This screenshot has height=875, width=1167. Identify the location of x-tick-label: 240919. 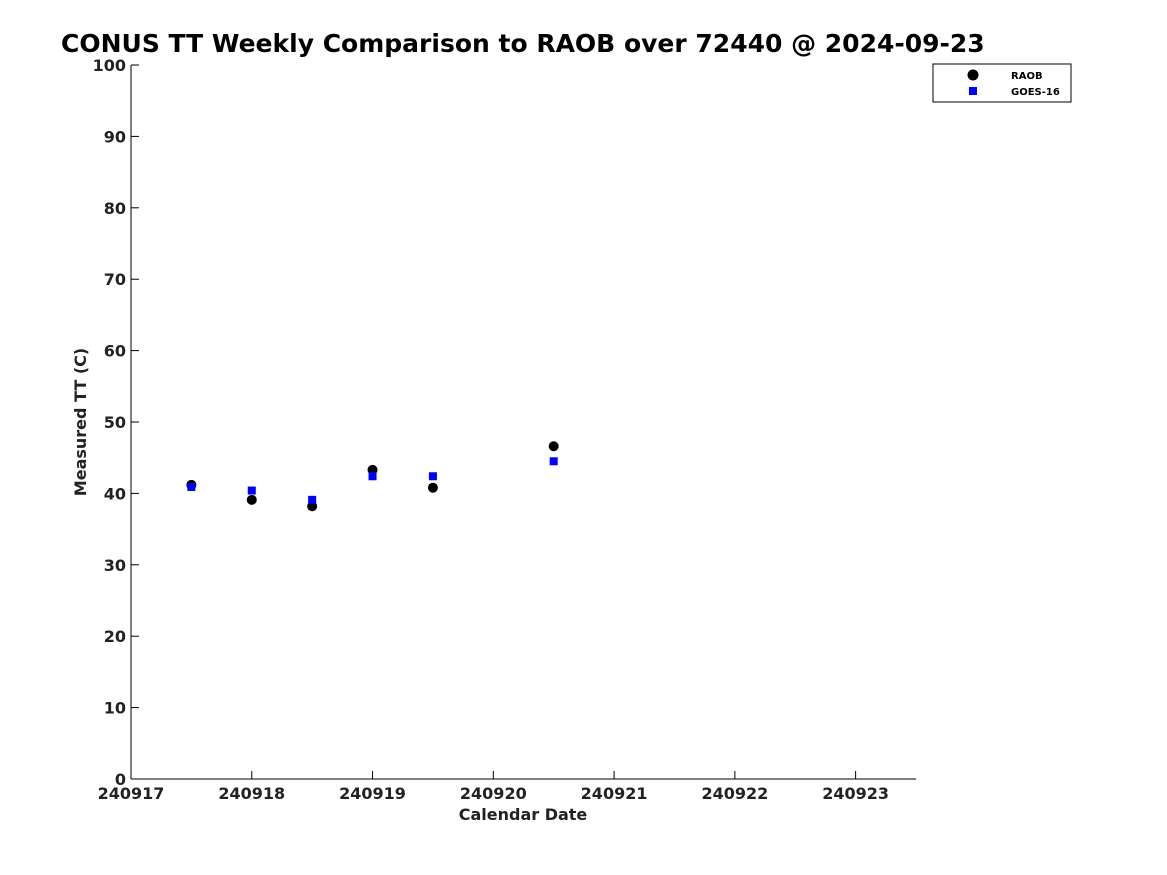
(372, 793).